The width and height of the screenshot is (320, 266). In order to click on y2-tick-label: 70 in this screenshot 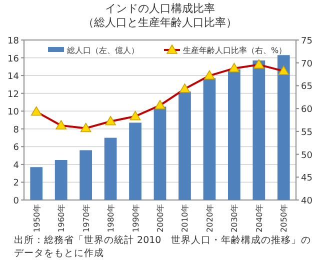, I will do `click(307, 64)`.